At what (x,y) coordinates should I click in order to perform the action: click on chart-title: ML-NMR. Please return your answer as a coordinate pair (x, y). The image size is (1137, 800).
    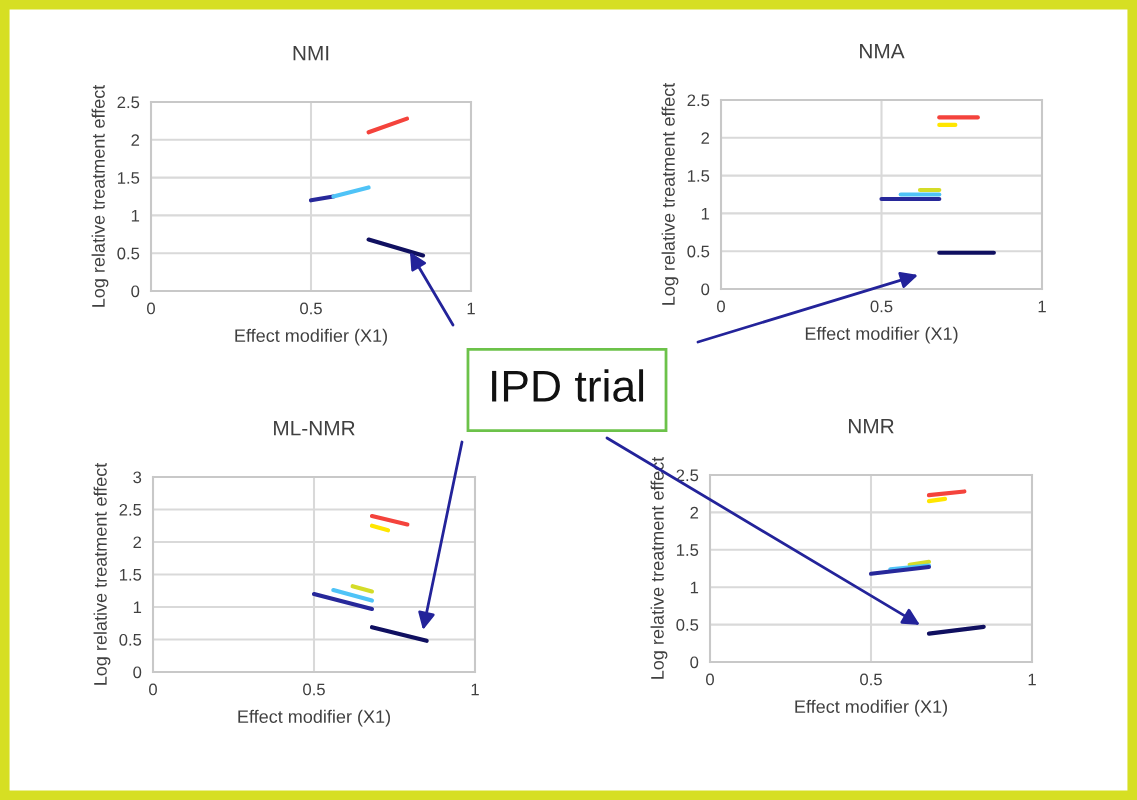
    Looking at the image, I should click on (314, 428).